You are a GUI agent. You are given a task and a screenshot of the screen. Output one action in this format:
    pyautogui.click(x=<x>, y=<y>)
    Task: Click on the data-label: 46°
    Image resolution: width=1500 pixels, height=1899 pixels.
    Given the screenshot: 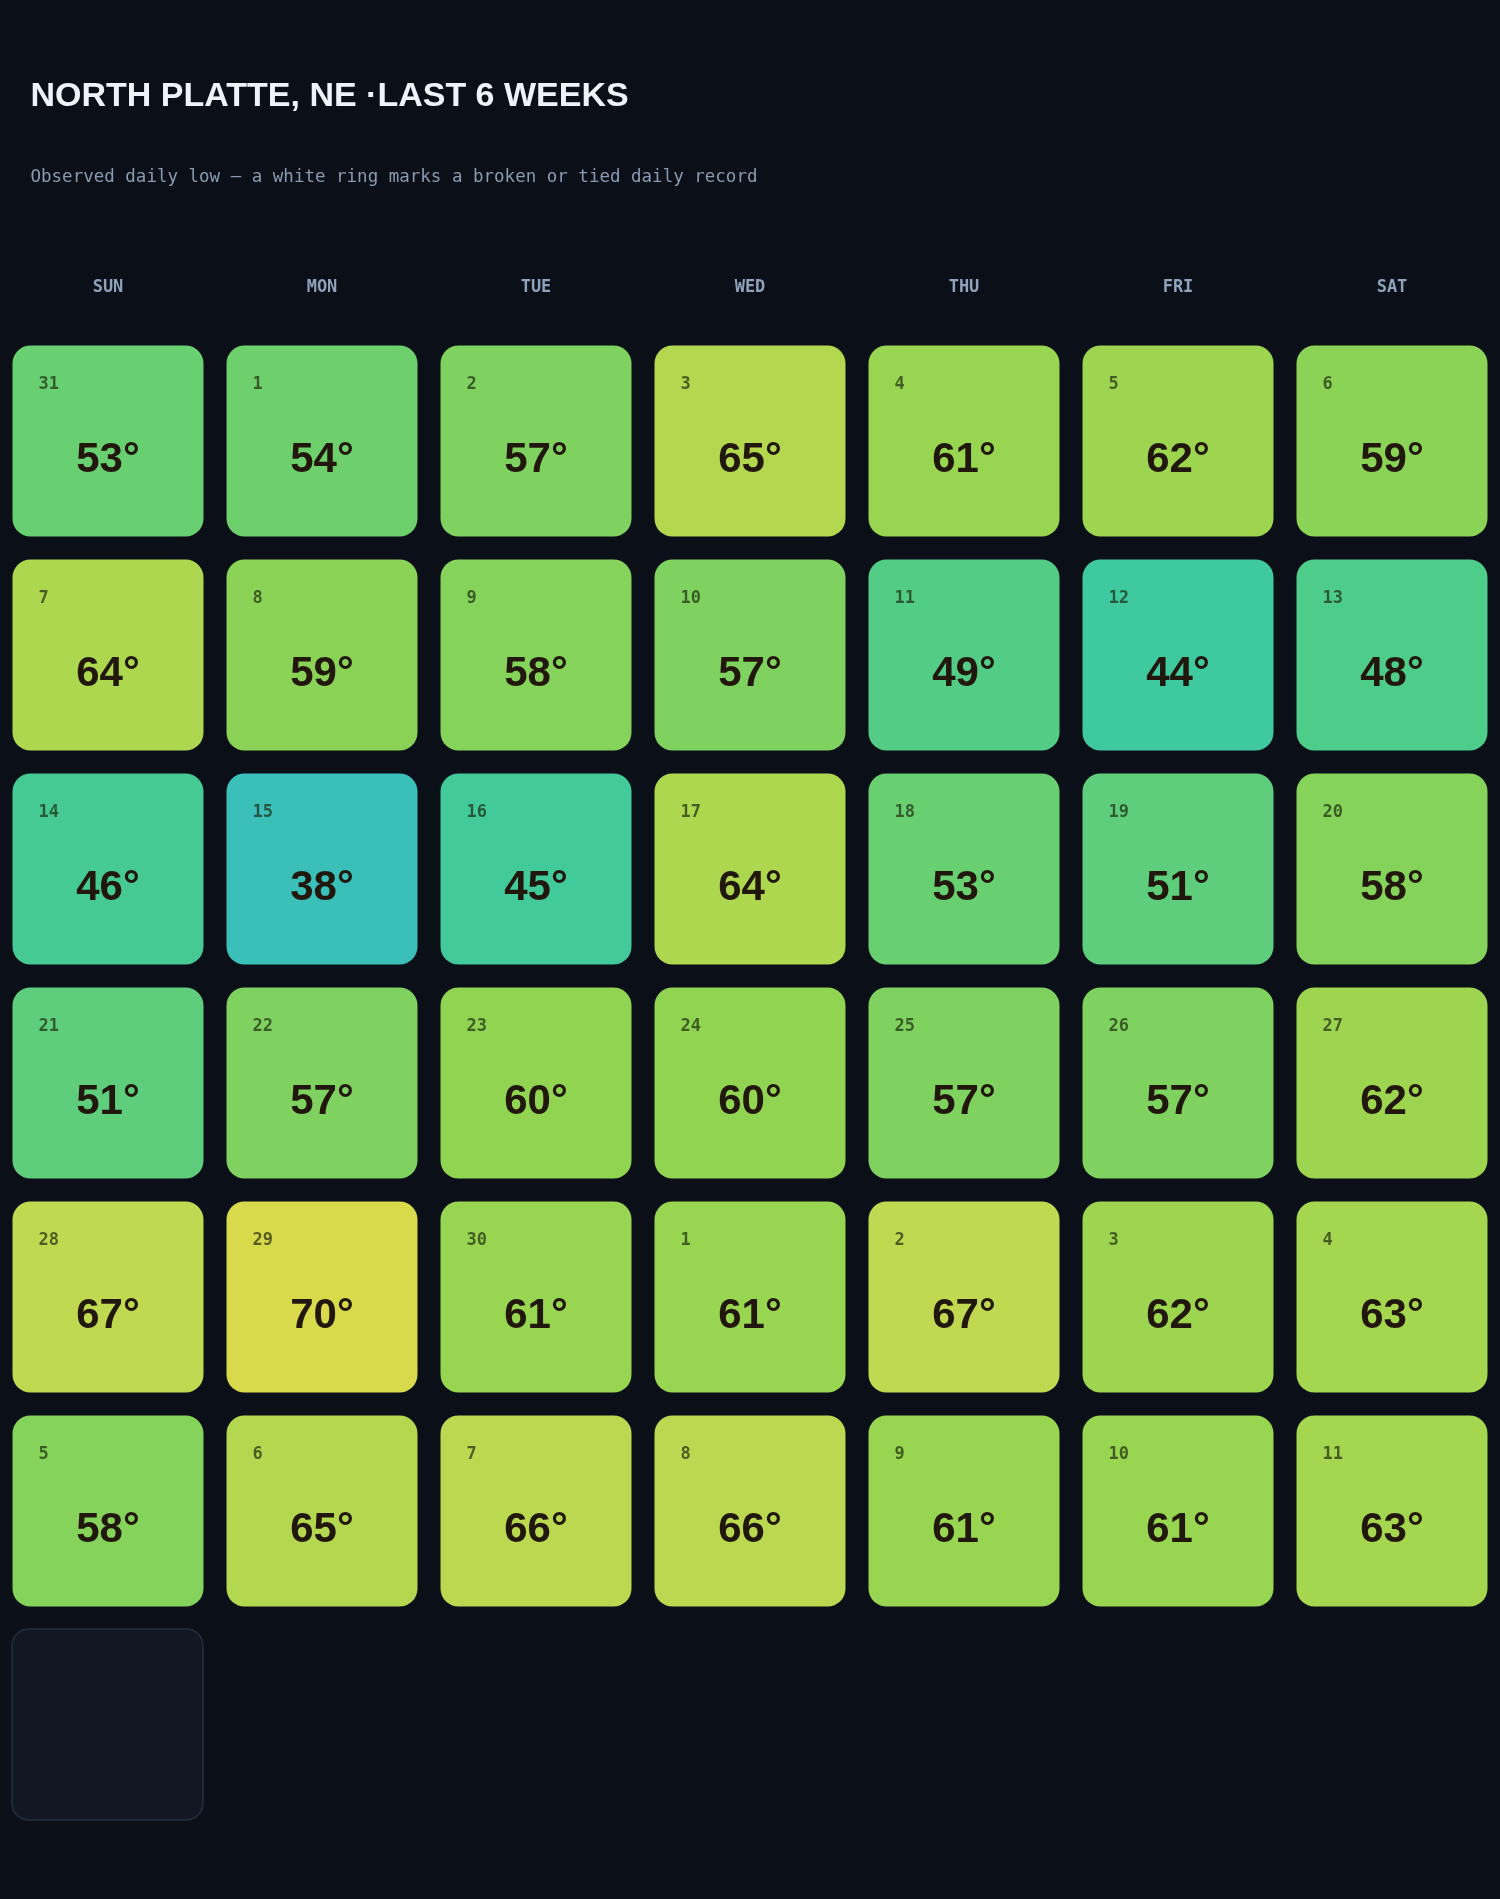 What is the action you would take?
    pyautogui.click(x=108, y=885)
    